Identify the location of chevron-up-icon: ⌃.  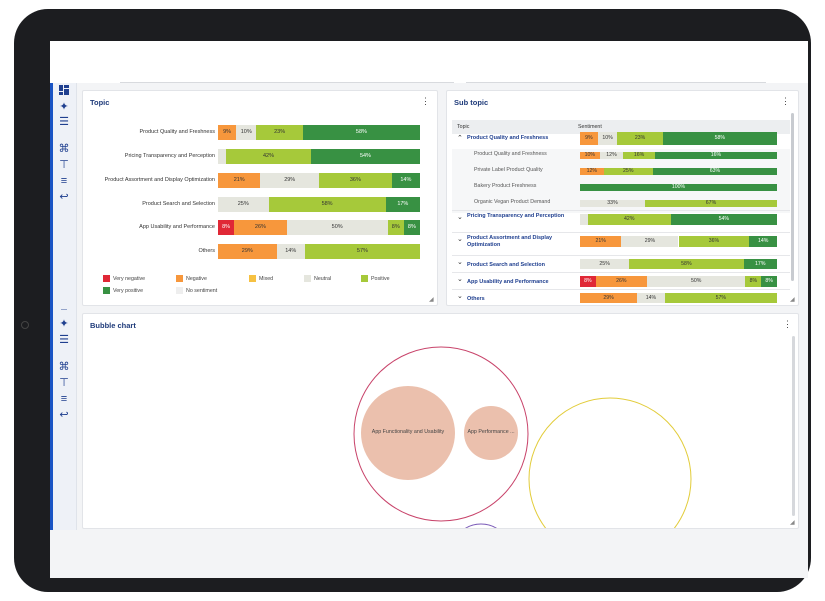
(460, 138).